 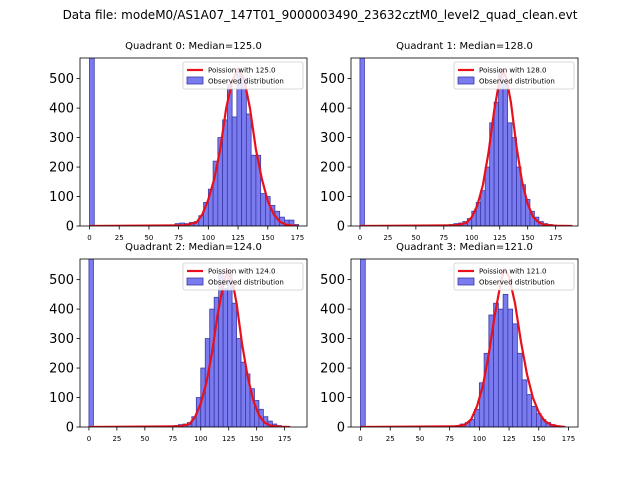 I want to click on subplot-title: Quadrant 3: Median=121.0, so click(x=464, y=247).